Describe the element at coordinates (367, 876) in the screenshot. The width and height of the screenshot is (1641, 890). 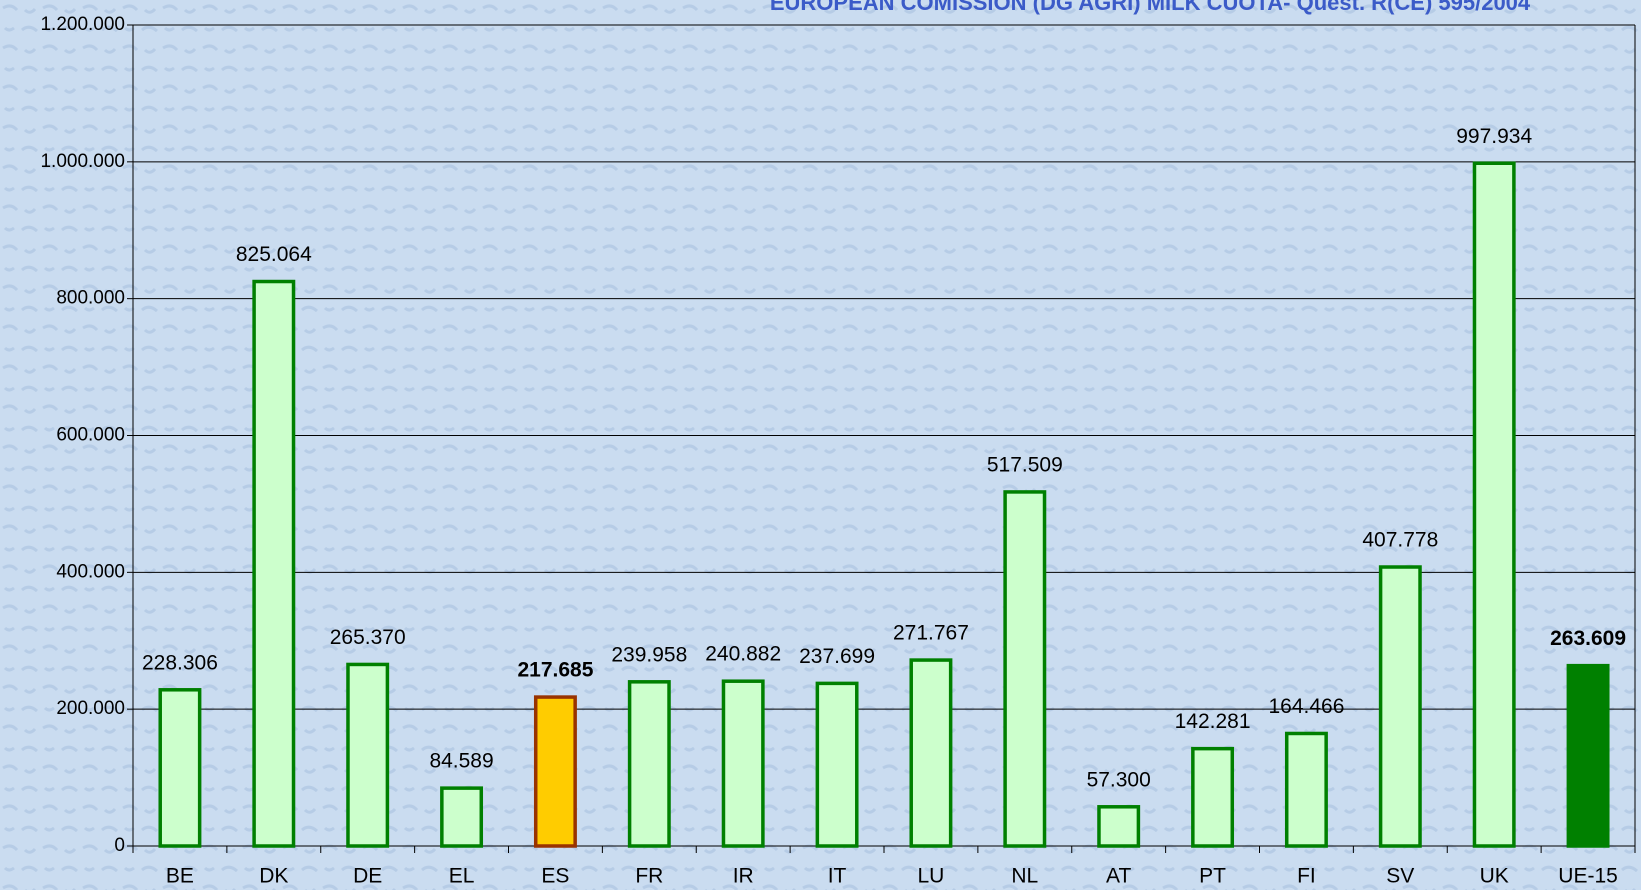
I see `x-tick-label: DE` at that location.